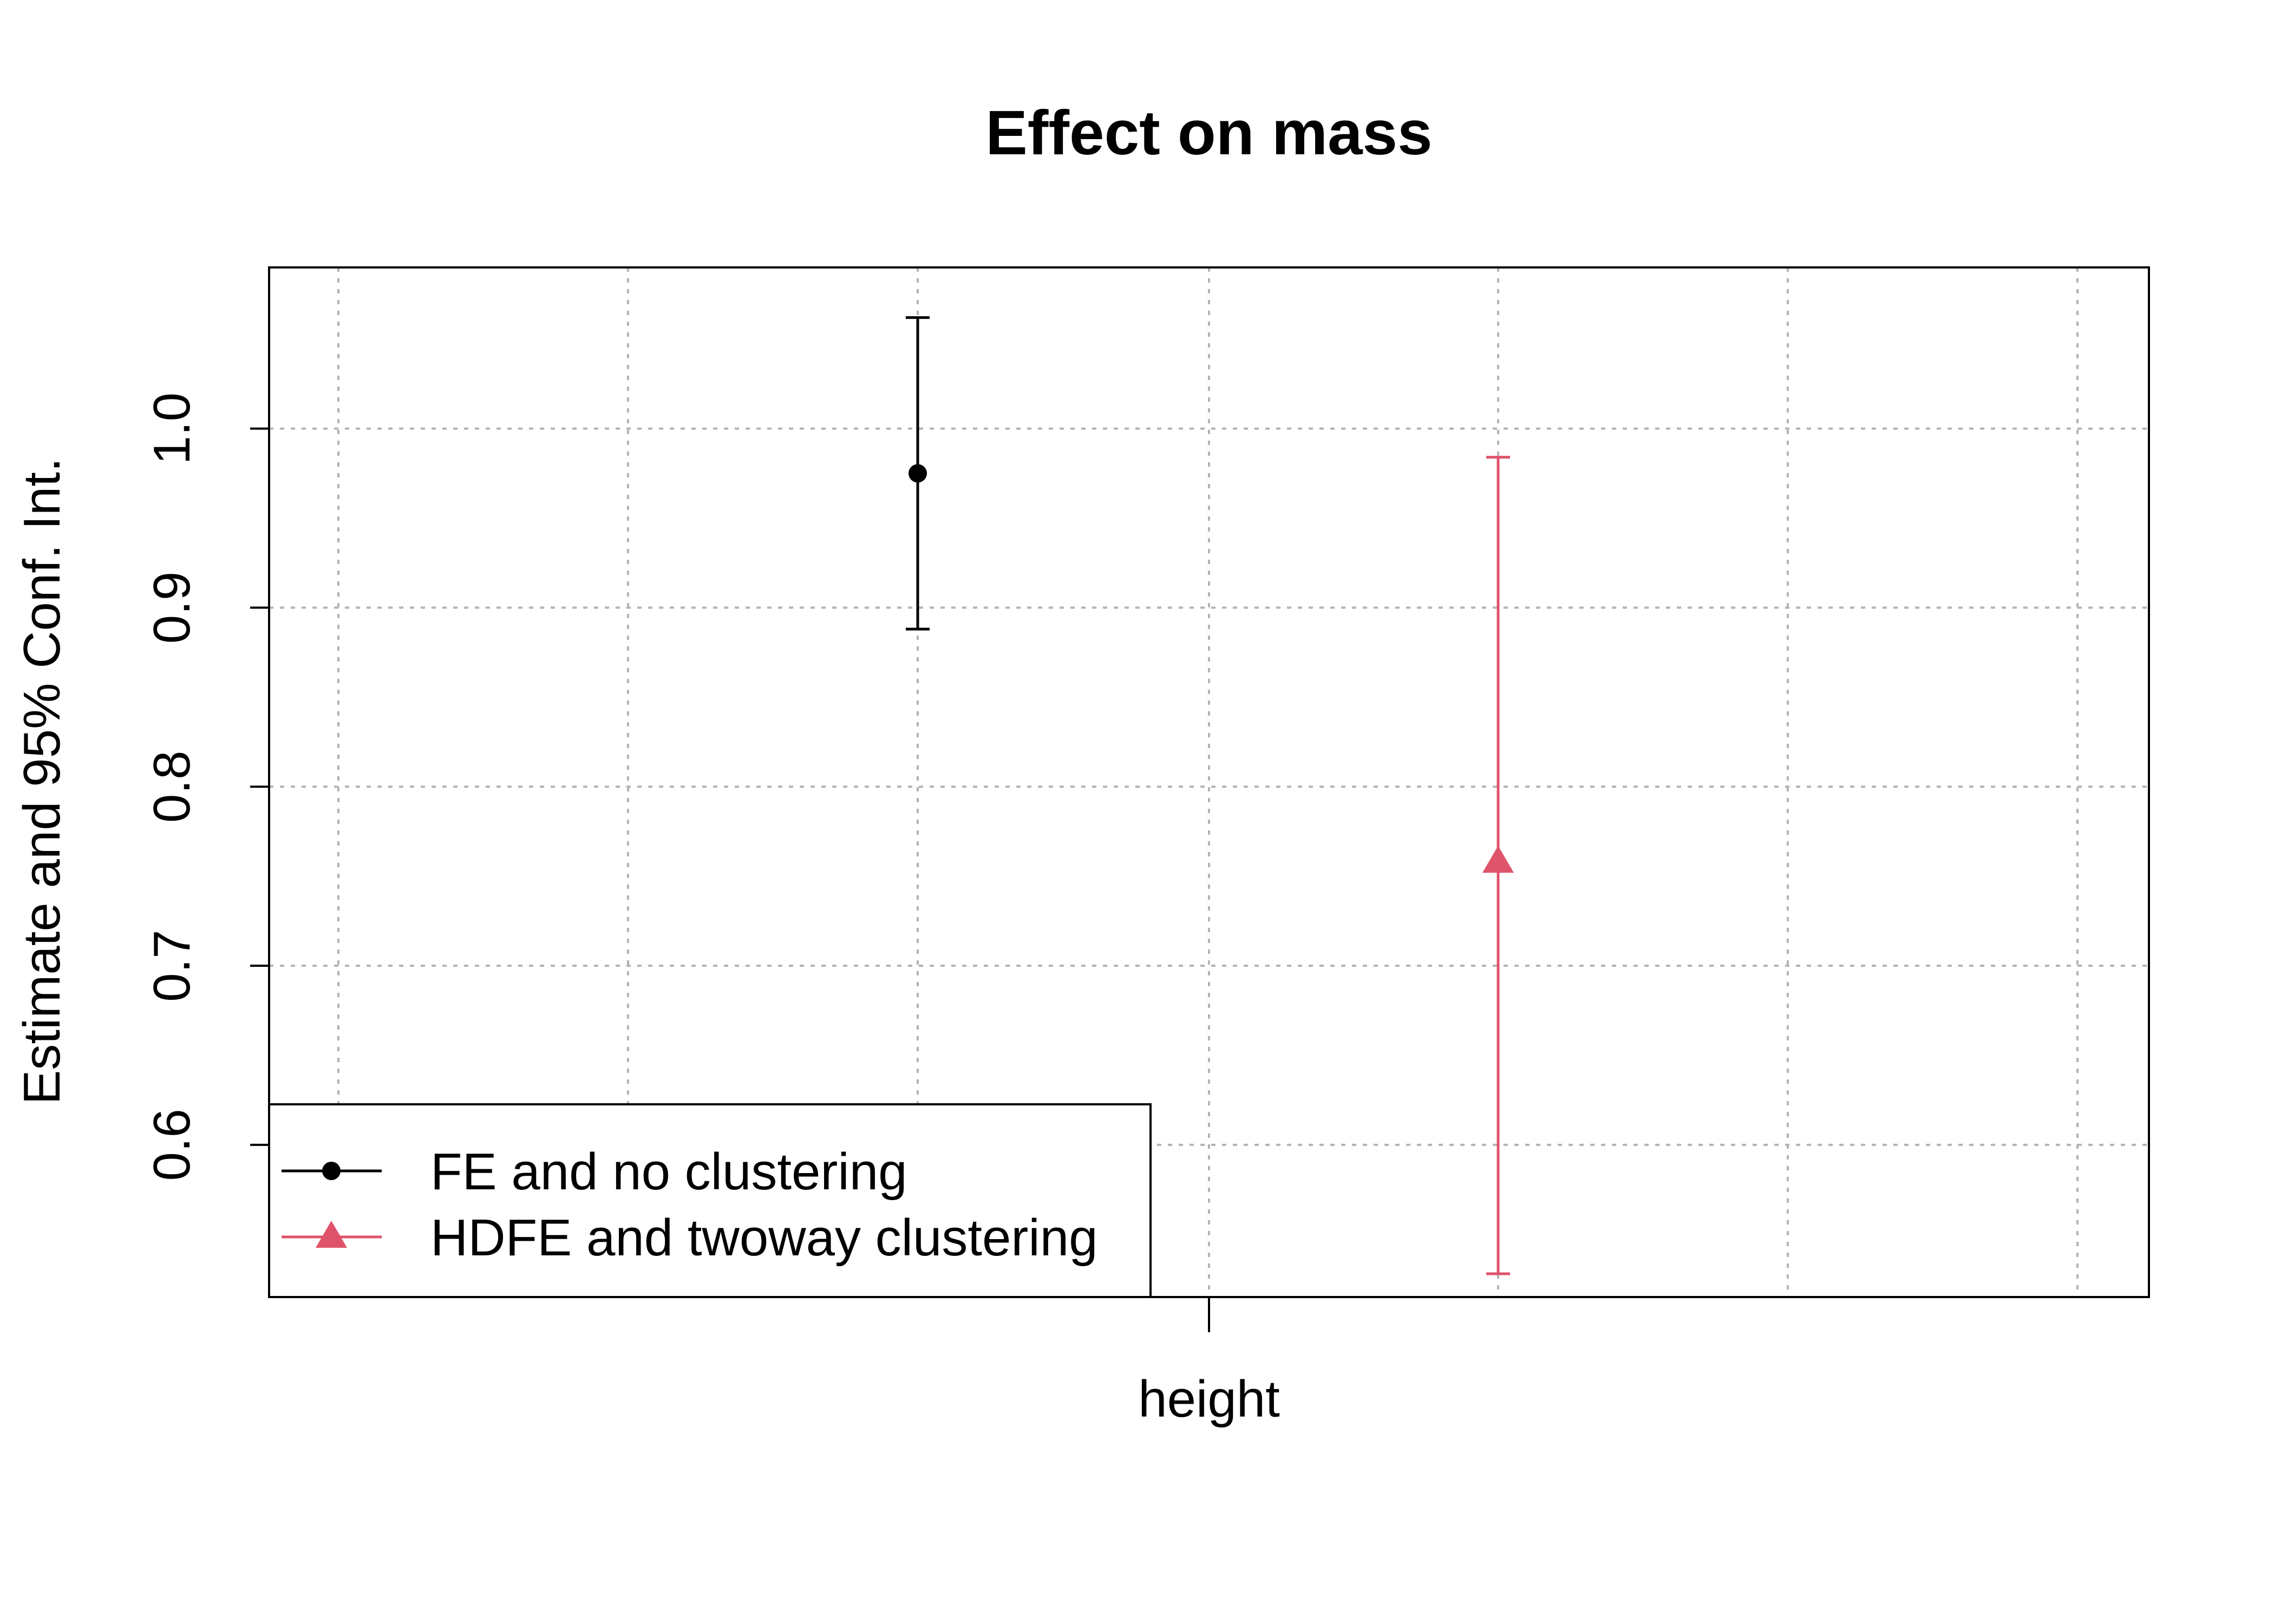 The height and width of the screenshot is (1624, 2274). What do you see at coordinates (669, 1172) in the screenshot?
I see `legend-label-1: FE and no clustering` at bounding box center [669, 1172].